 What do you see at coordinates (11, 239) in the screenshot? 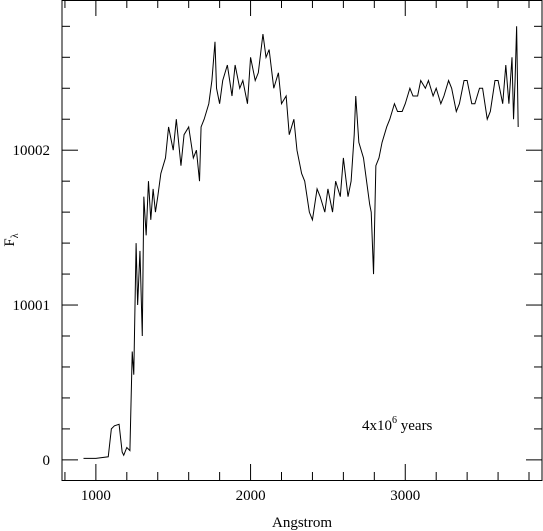
I see `y-axis-label: Fλ` at bounding box center [11, 239].